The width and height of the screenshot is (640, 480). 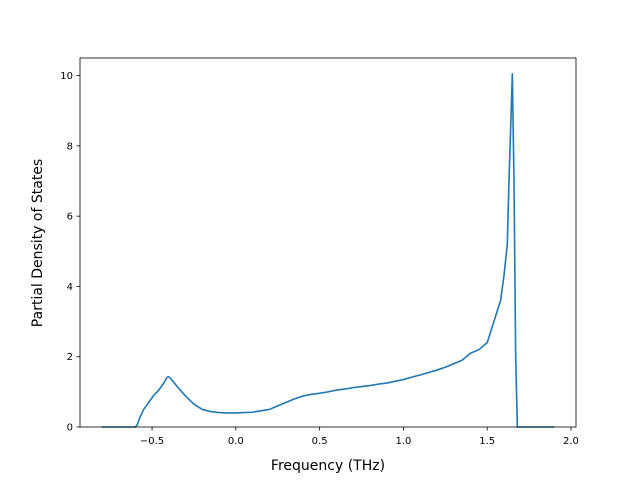 I want to click on x-tick-label: 1.5, so click(x=487, y=441).